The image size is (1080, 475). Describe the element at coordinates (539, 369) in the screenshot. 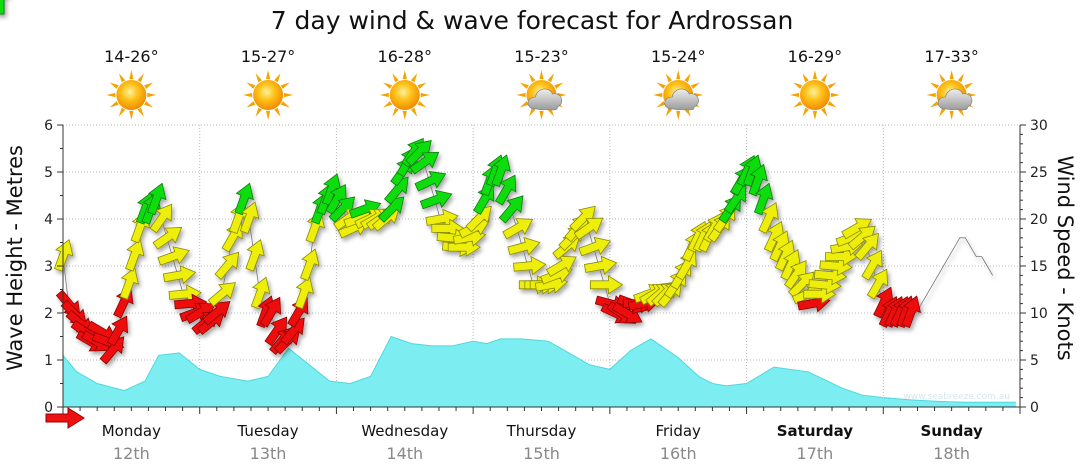

I see `wave-line` at that location.